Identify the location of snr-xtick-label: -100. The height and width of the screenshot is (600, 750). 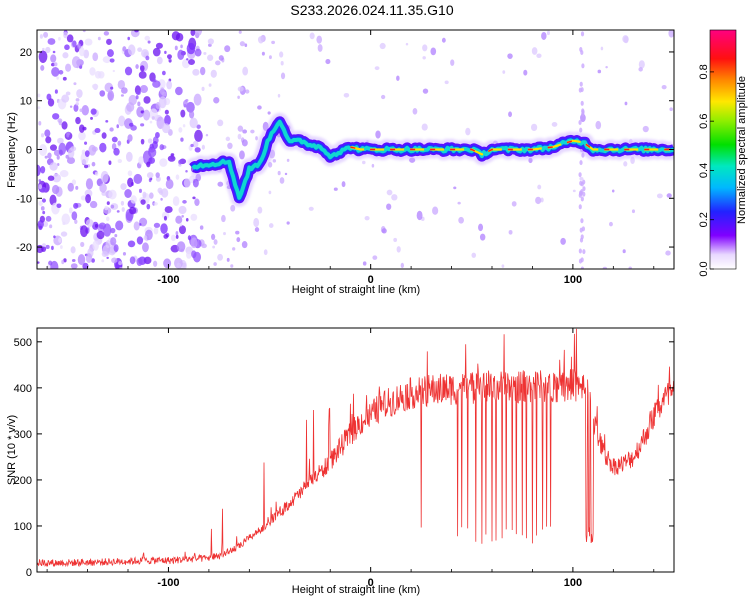
(168, 583).